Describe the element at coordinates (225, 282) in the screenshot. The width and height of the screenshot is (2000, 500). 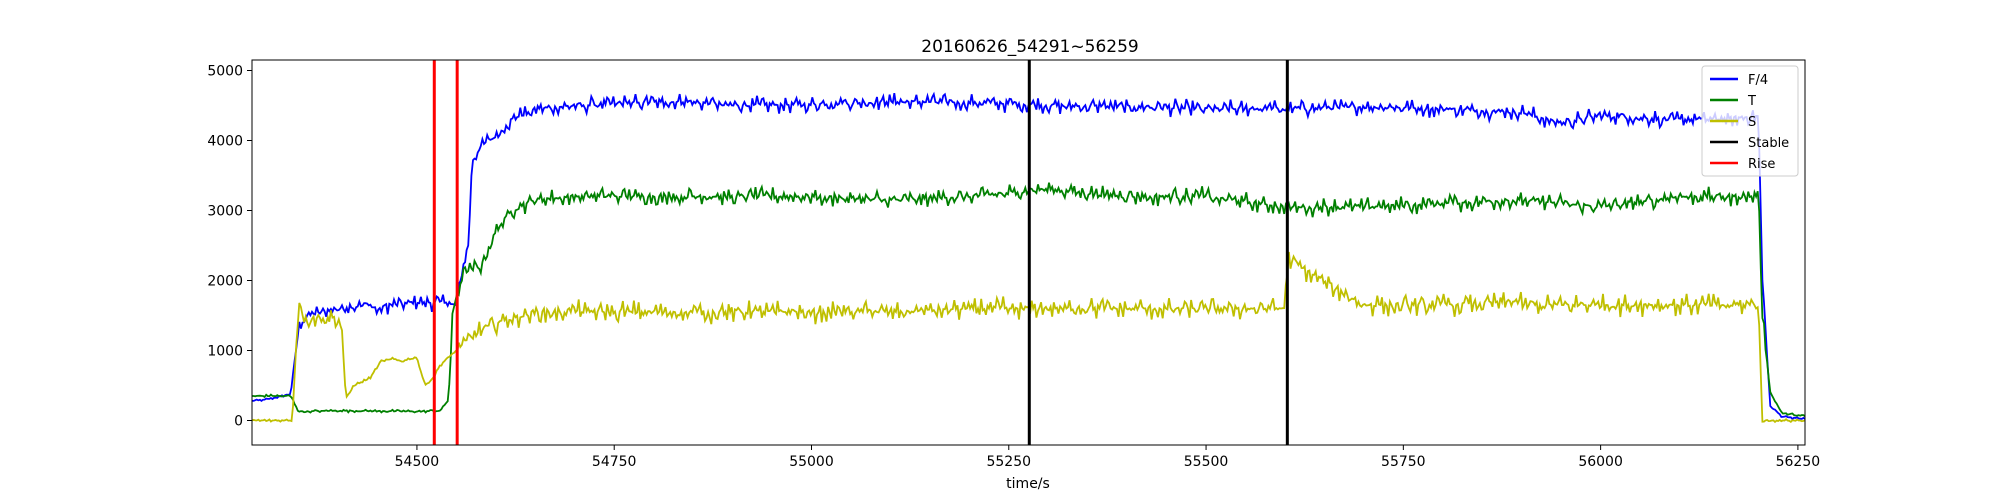
I see `y-tick-label: 2000` at that location.